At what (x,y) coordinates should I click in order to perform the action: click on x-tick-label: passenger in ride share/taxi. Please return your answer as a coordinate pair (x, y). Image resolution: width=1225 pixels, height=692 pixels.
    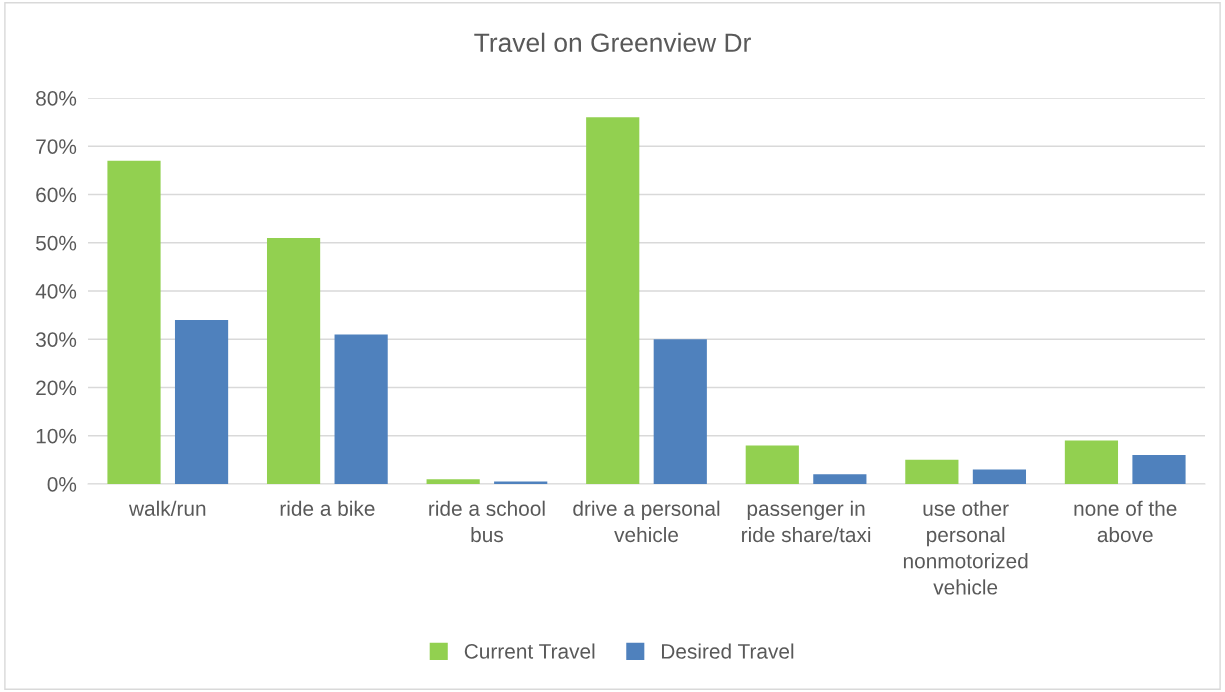
    Looking at the image, I should click on (806, 521).